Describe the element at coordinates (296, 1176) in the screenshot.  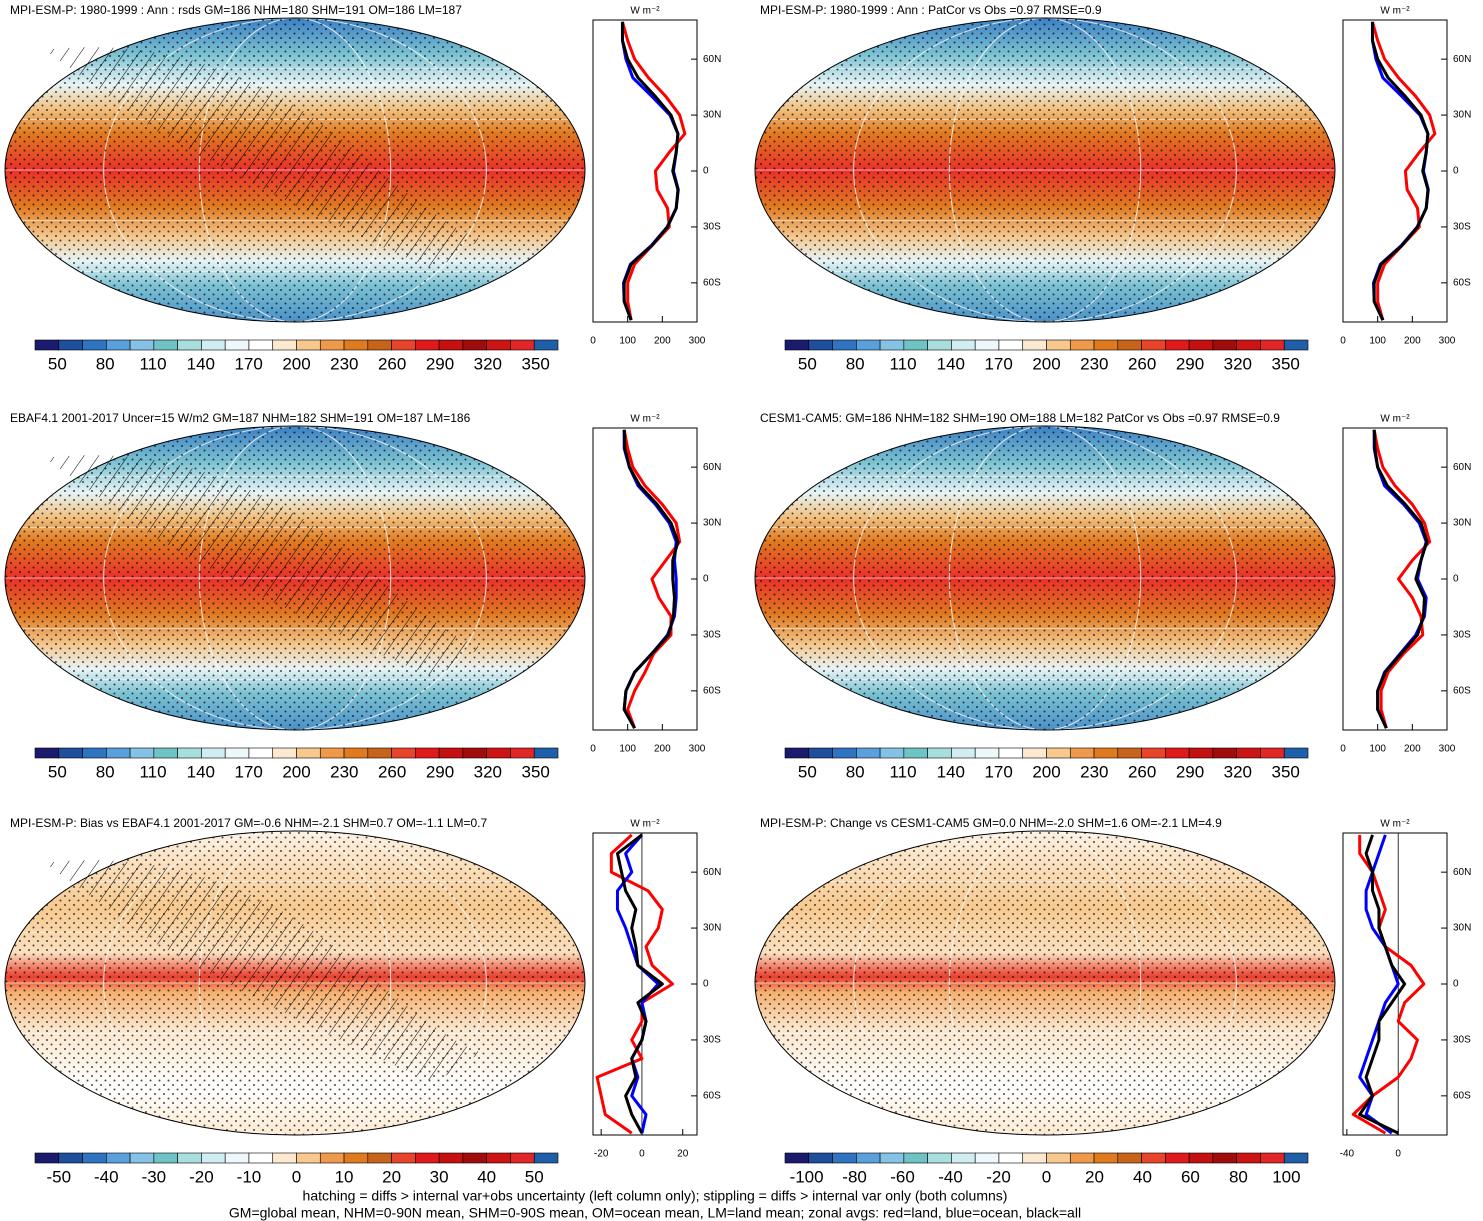
I see `colorbar-label: 0` at that location.